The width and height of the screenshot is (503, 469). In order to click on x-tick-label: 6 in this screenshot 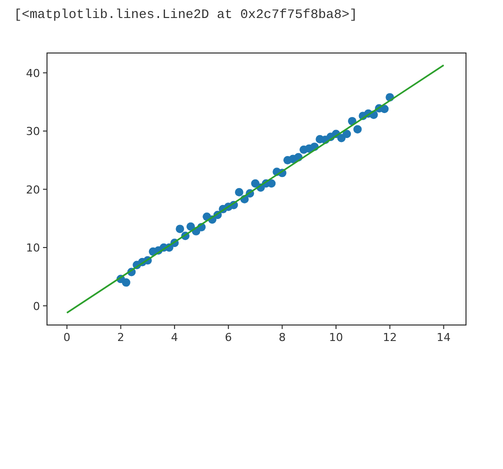, I will do `click(228, 337)`.